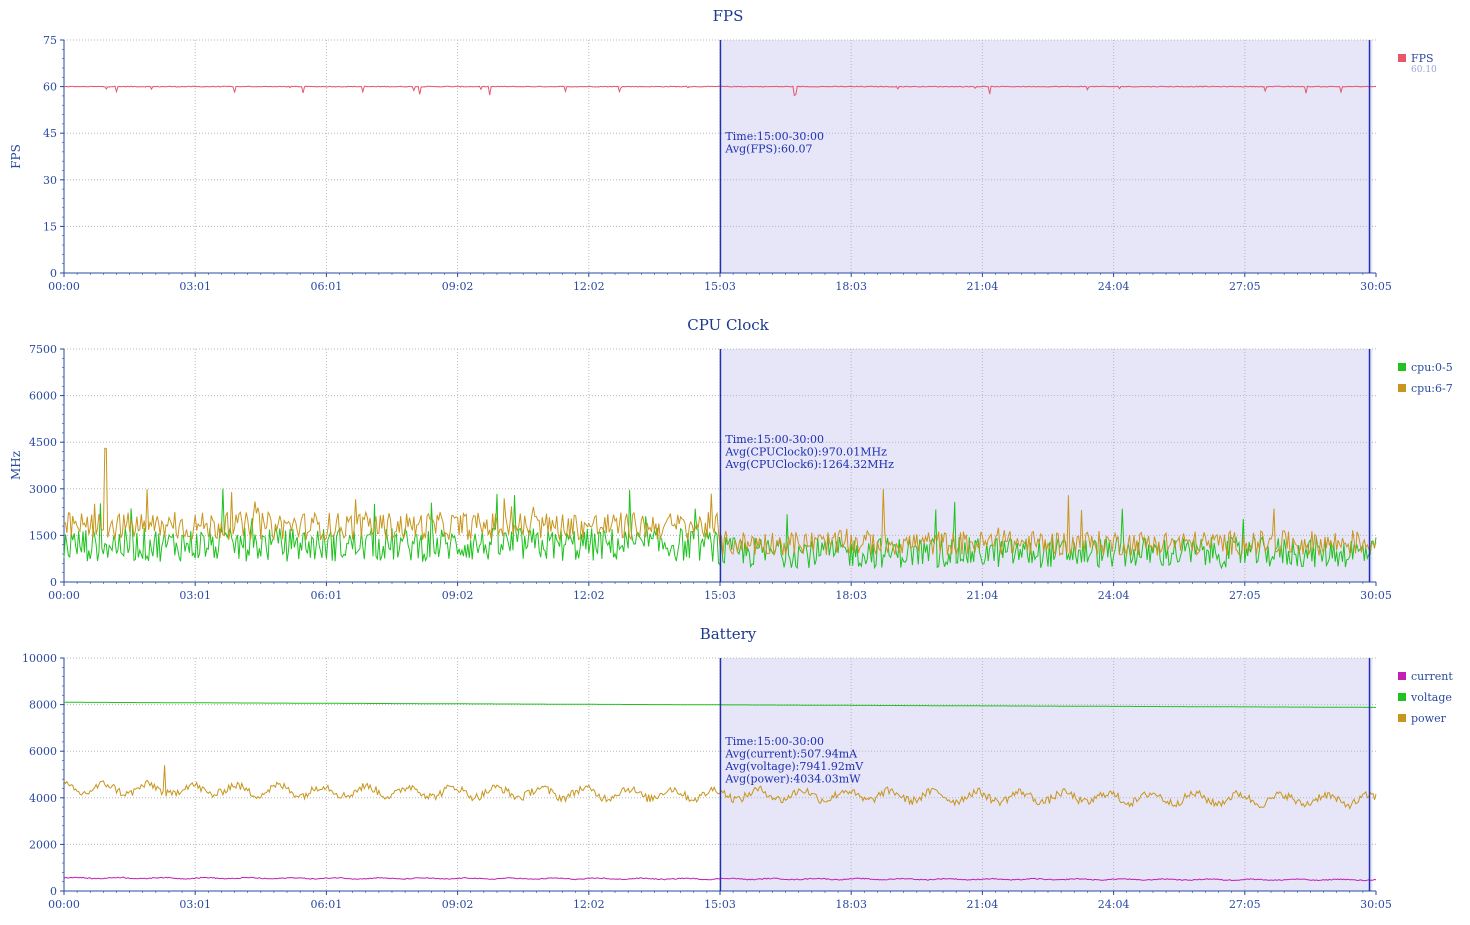  I want to click on selection-annotation: Avg(power):4034.03mW, so click(792, 779).